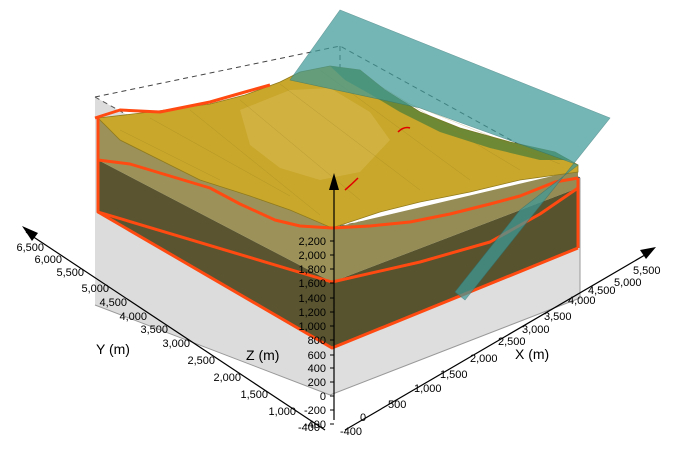 This screenshot has width=676, height=451. What do you see at coordinates (212, 350) in the screenshot?
I see `bounding-box-front-left-edge` at bounding box center [212, 350].